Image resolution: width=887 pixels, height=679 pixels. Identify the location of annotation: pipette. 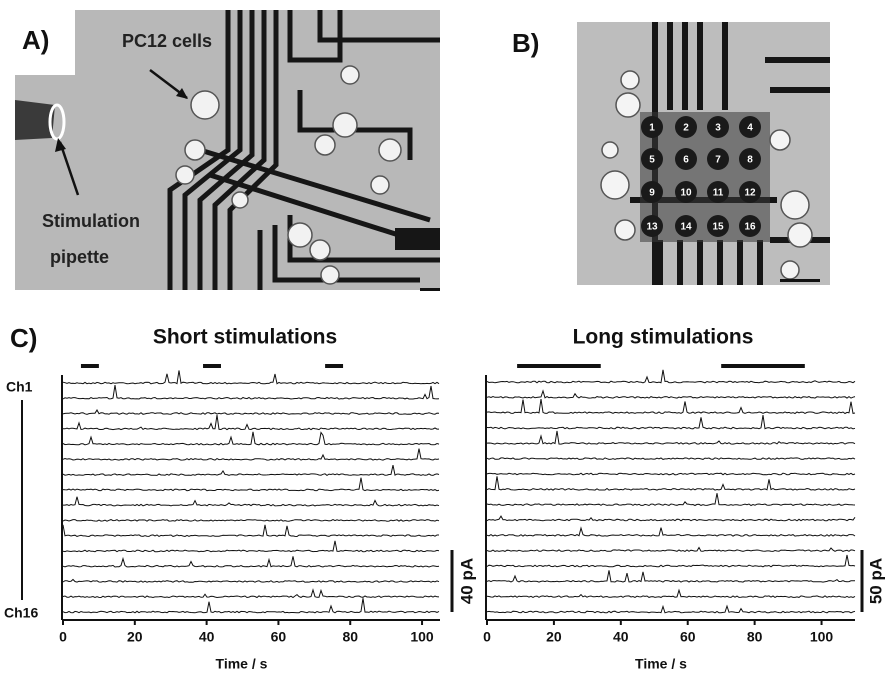
(79, 257).